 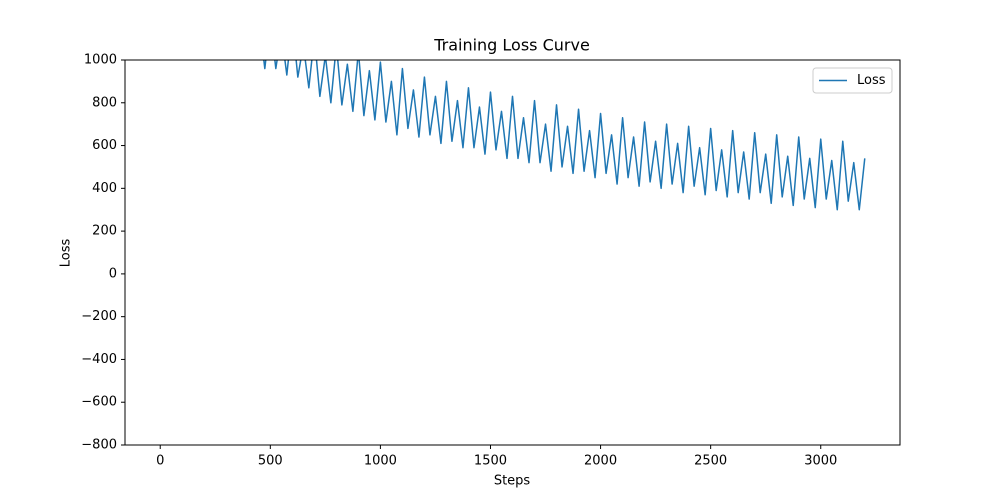 What do you see at coordinates (104, 102) in the screenshot?
I see `y-tick-label: 800` at bounding box center [104, 102].